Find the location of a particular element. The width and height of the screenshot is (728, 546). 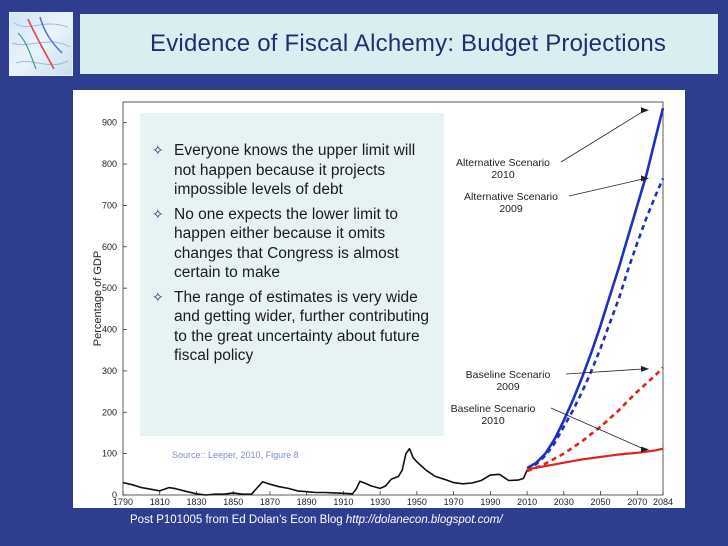

y-axis-label: Percentage of GDP is located at coordinates (98, 298).